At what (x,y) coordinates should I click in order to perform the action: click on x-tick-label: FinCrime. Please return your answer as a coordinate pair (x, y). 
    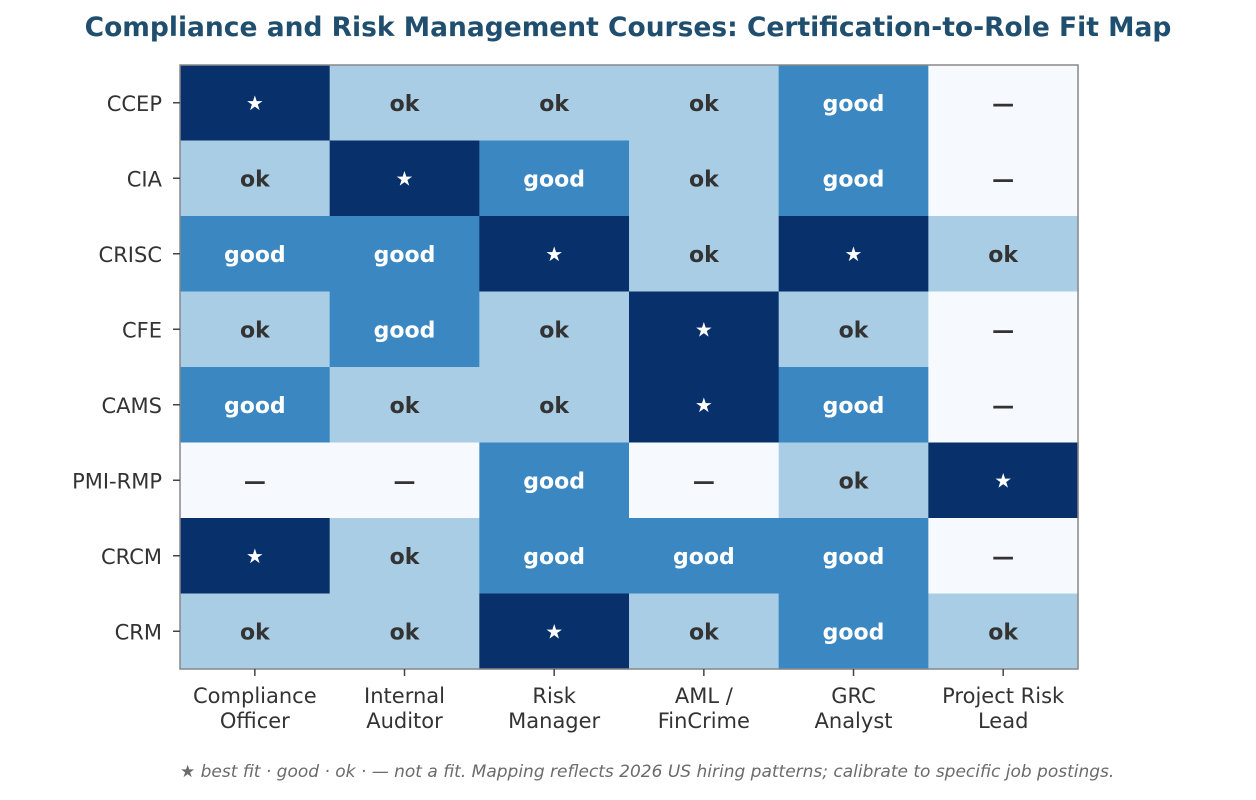
    Looking at the image, I should click on (704, 721).